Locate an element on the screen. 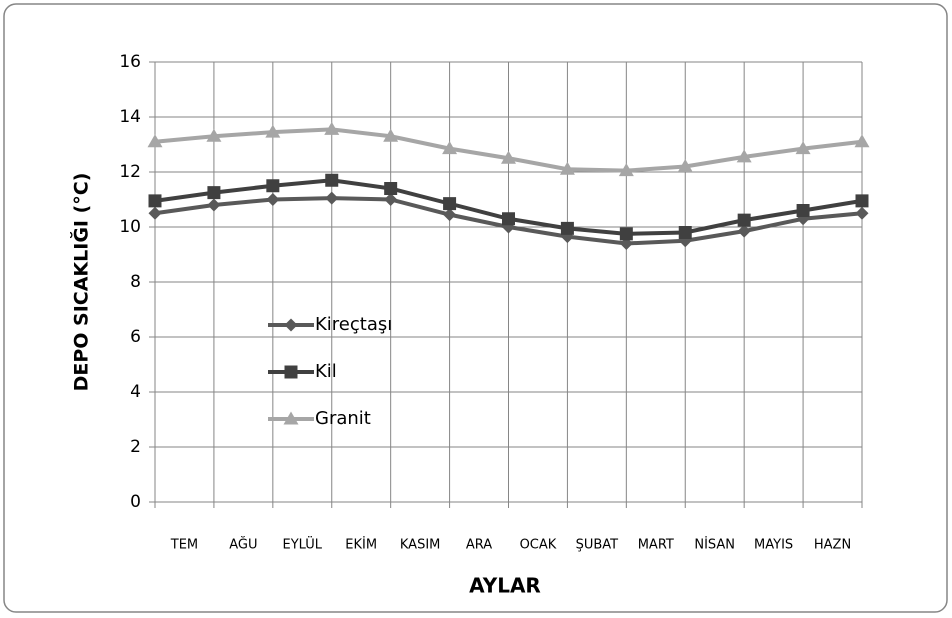 The image size is (952, 618). y-tick-label: 10 is located at coordinates (130, 227).